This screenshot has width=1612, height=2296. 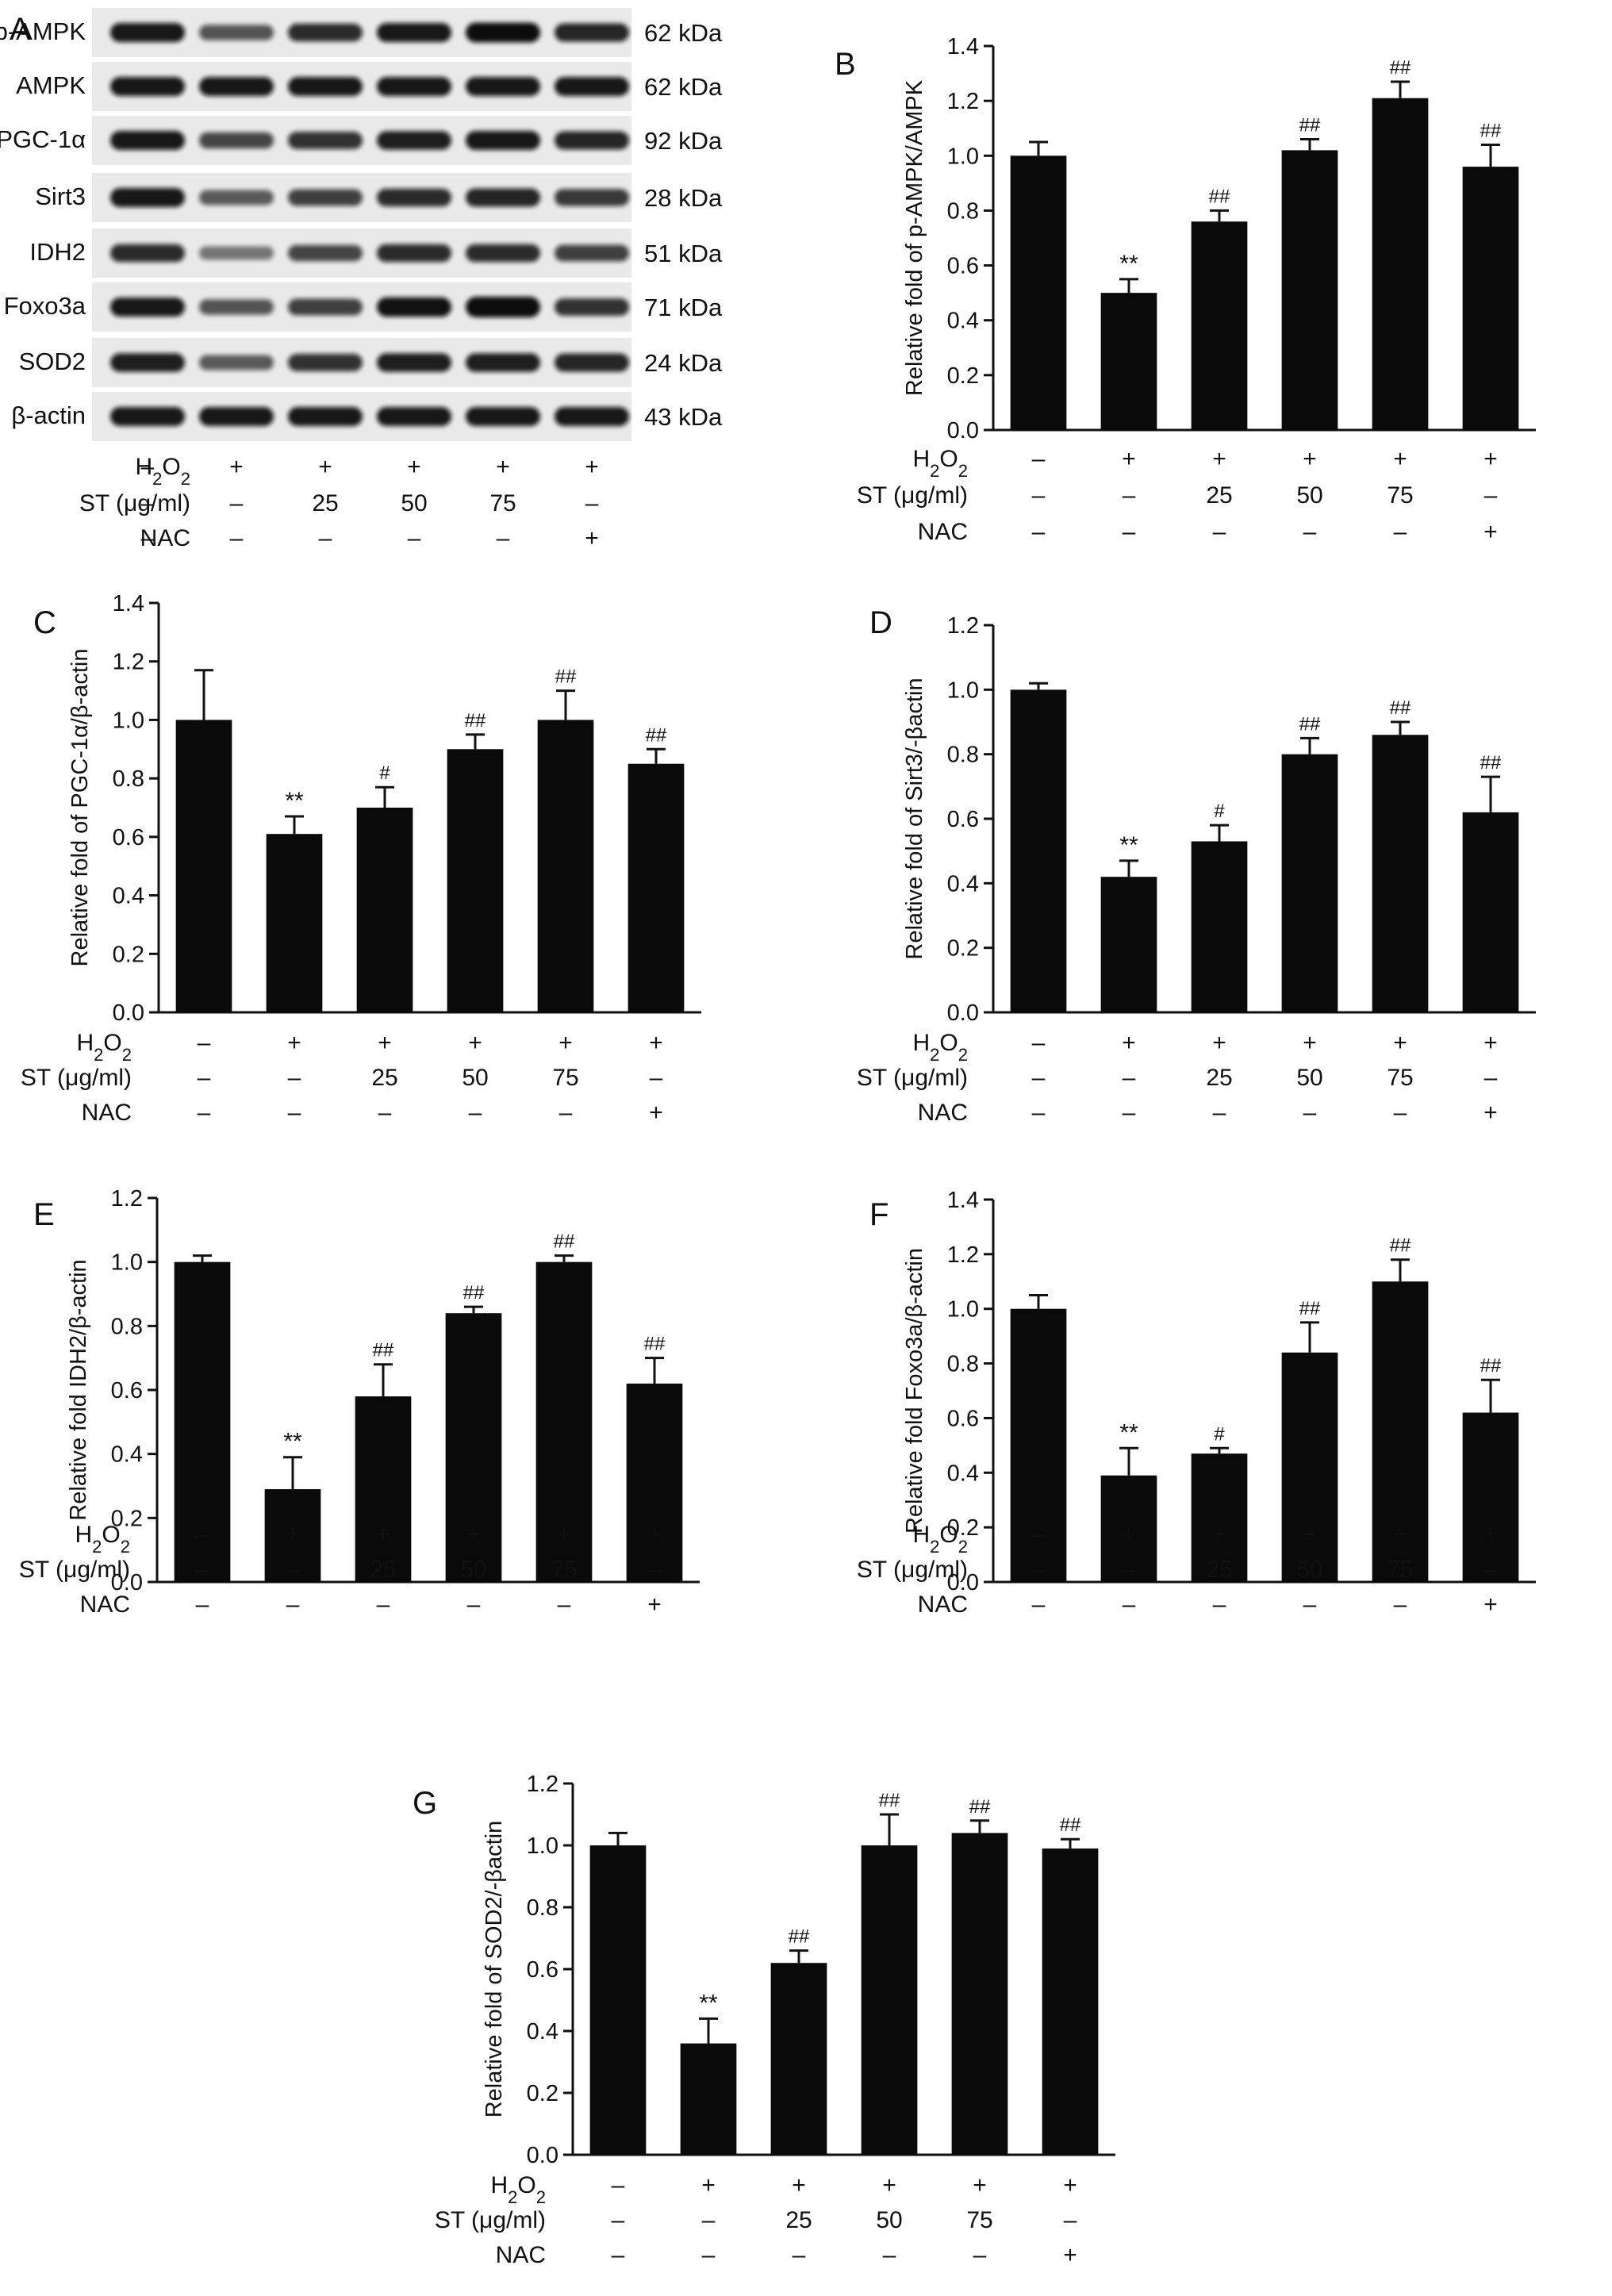 I want to click on y-tick-label: 1.4, so click(x=963, y=1200).